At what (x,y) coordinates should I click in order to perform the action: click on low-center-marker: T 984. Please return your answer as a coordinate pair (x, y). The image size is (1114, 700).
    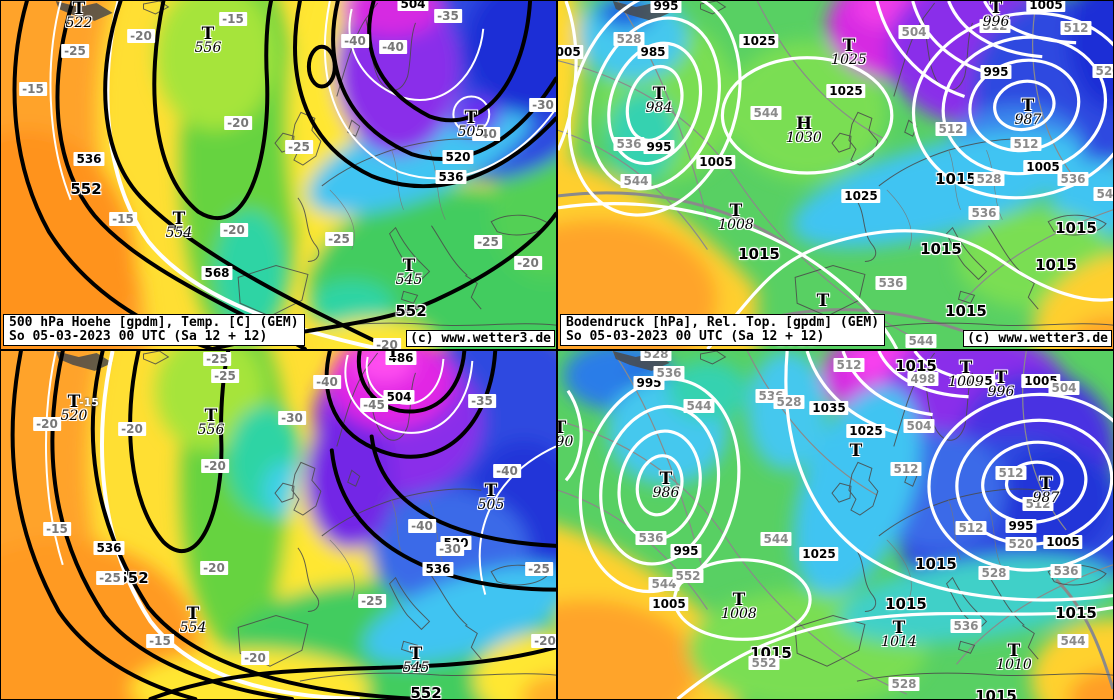
    Looking at the image, I should click on (659, 100).